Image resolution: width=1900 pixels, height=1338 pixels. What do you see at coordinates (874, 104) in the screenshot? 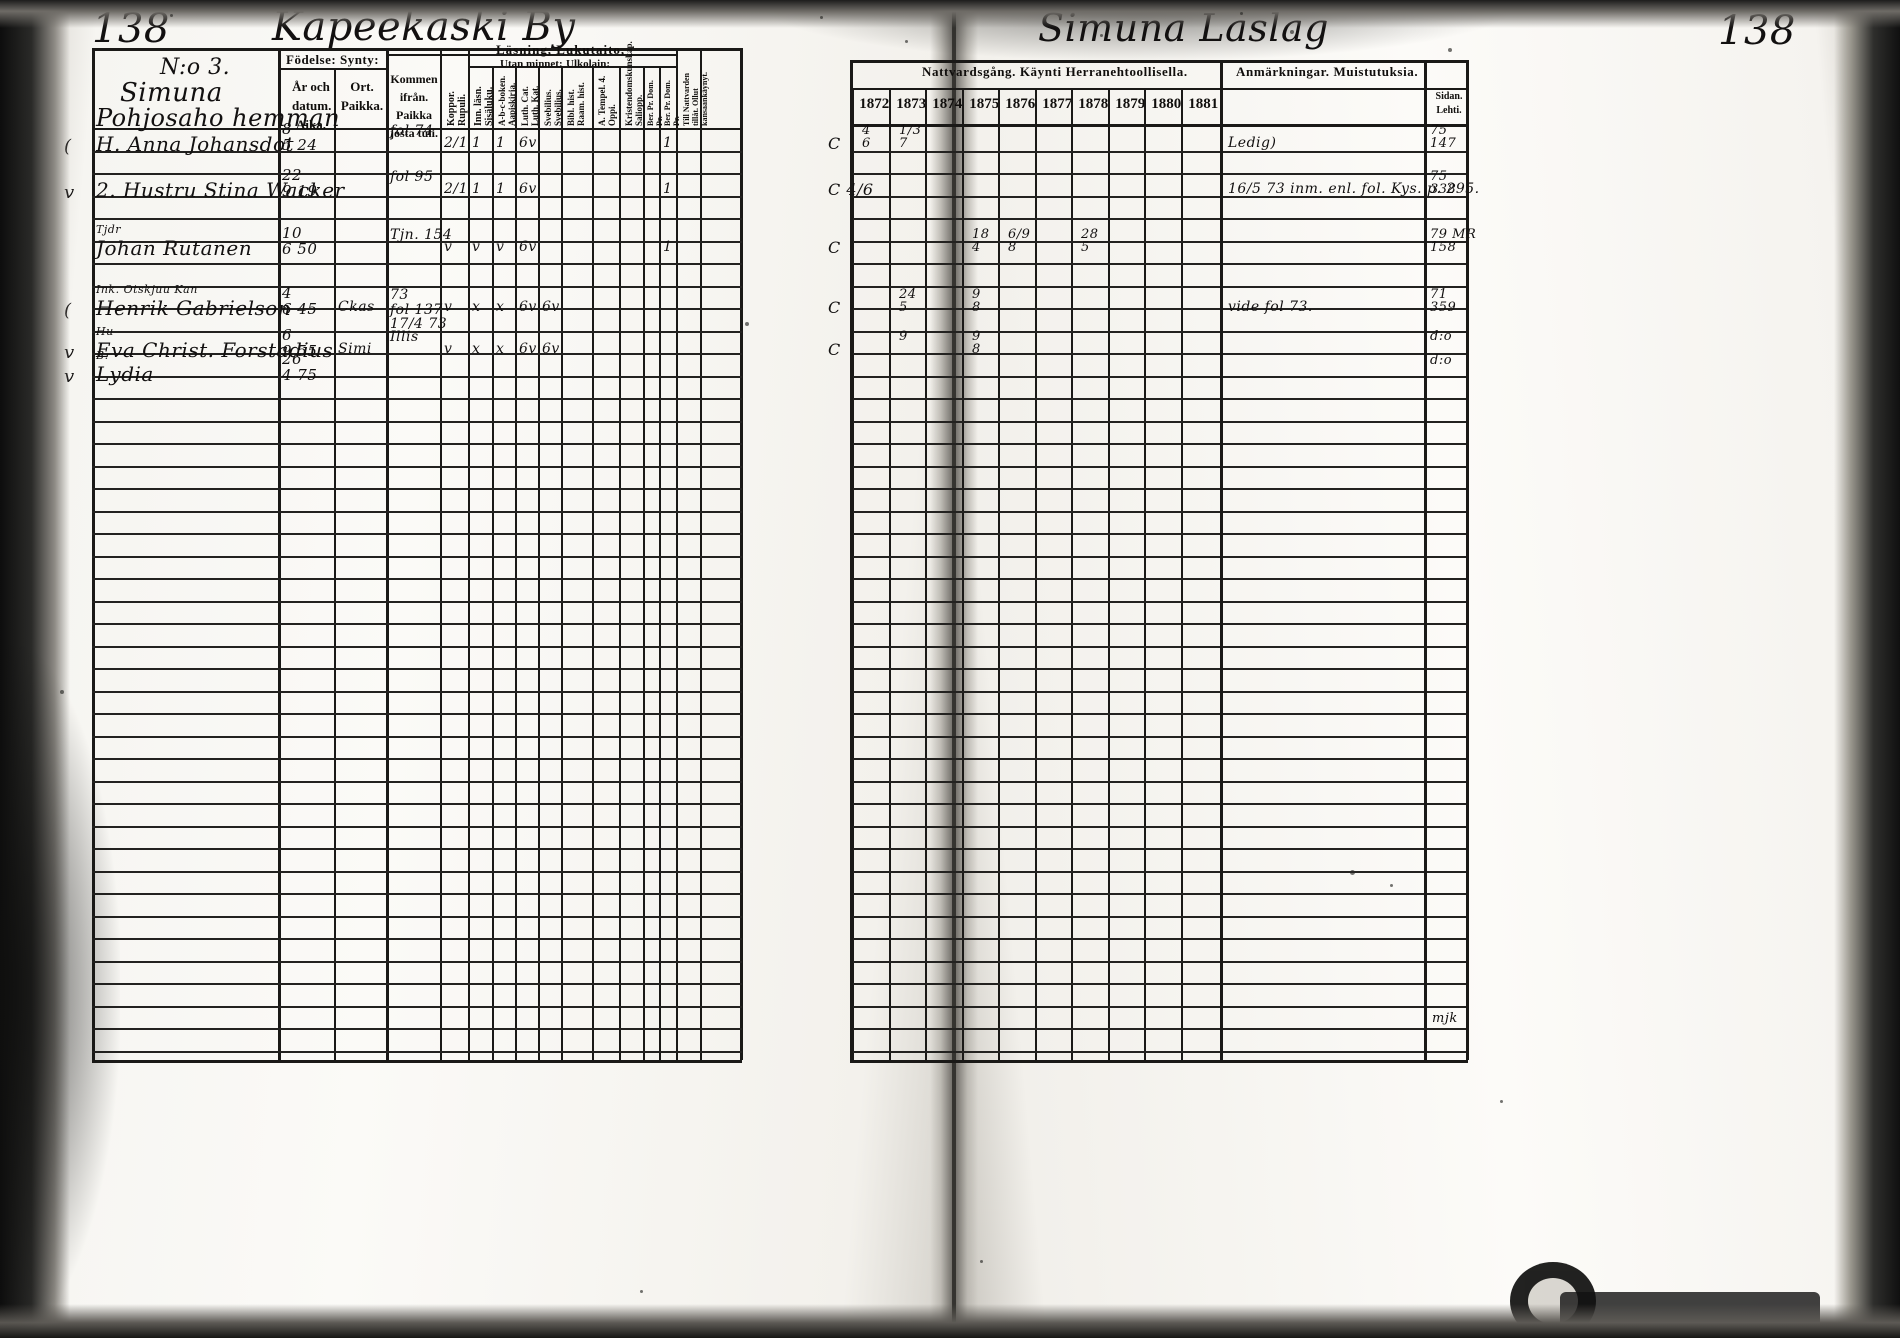
I see `year-header-1872: 1872` at bounding box center [874, 104].